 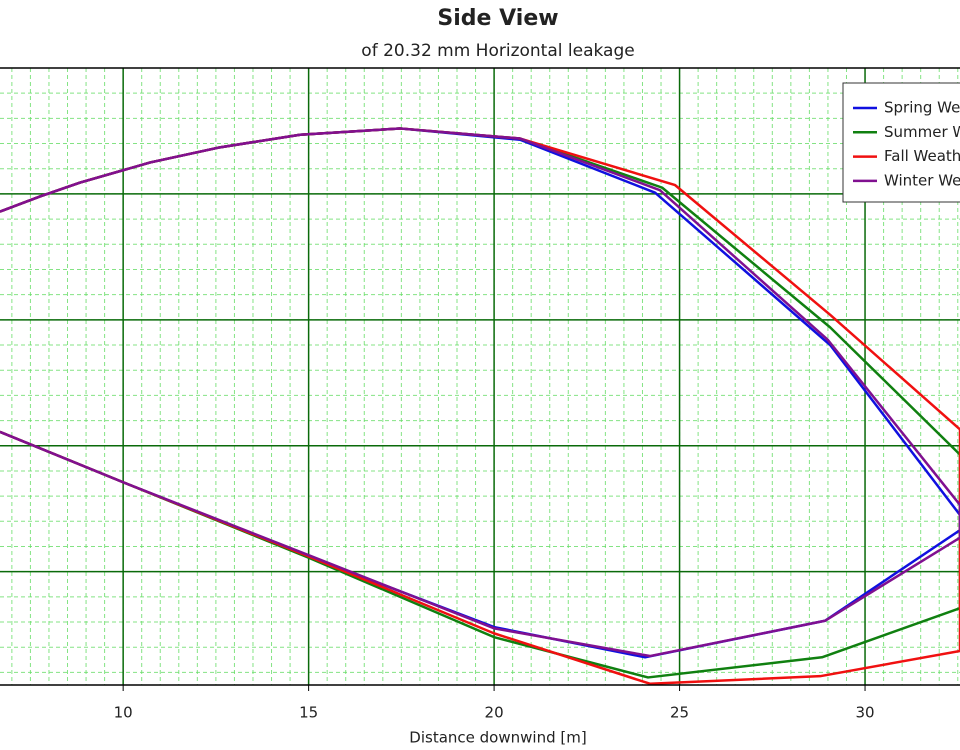 What do you see at coordinates (922, 132) in the screenshot?
I see `legend-label: Summer W` at bounding box center [922, 132].